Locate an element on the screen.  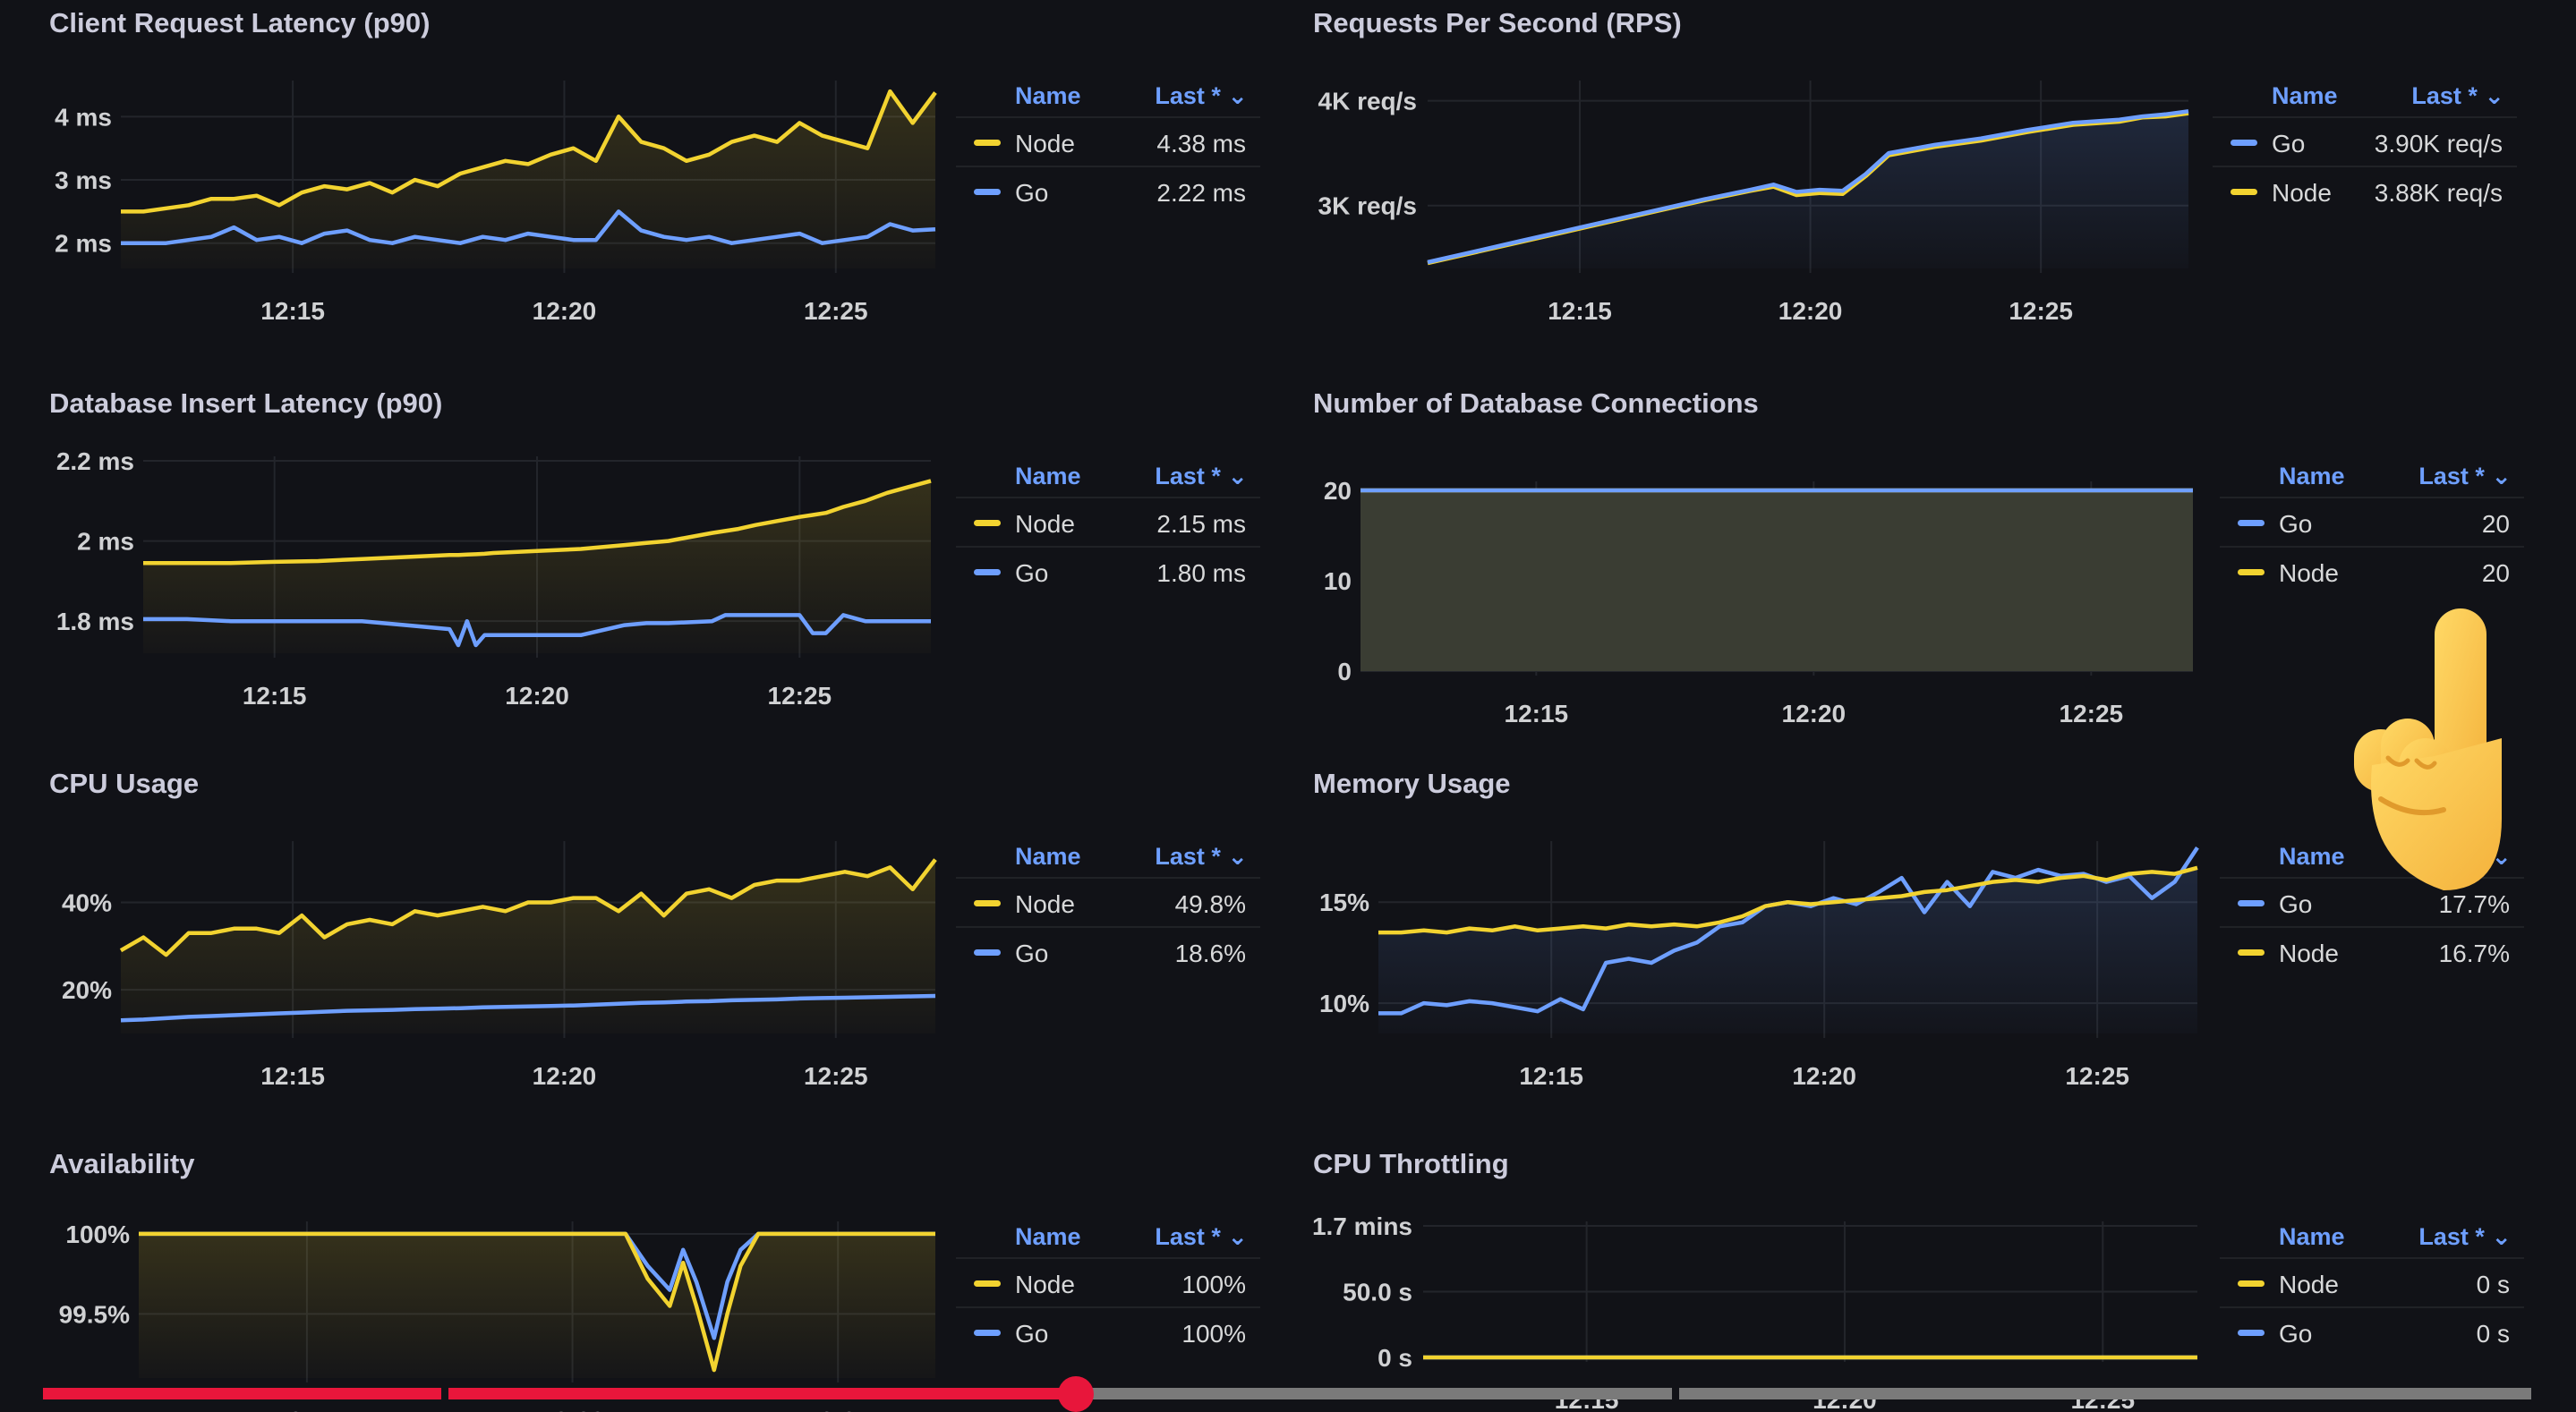
legend-row-go: Go 17.7% is located at coordinates (2372, 901).